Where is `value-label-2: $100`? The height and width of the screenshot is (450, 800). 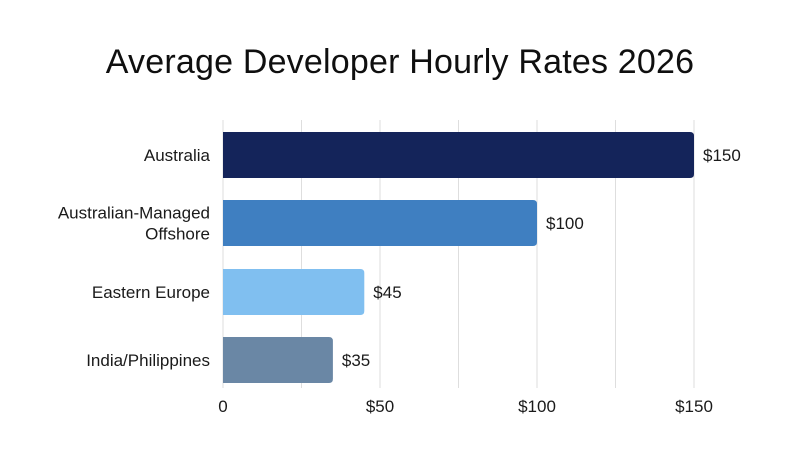 value-label-2: $100 is located at coordinates (565, 223).